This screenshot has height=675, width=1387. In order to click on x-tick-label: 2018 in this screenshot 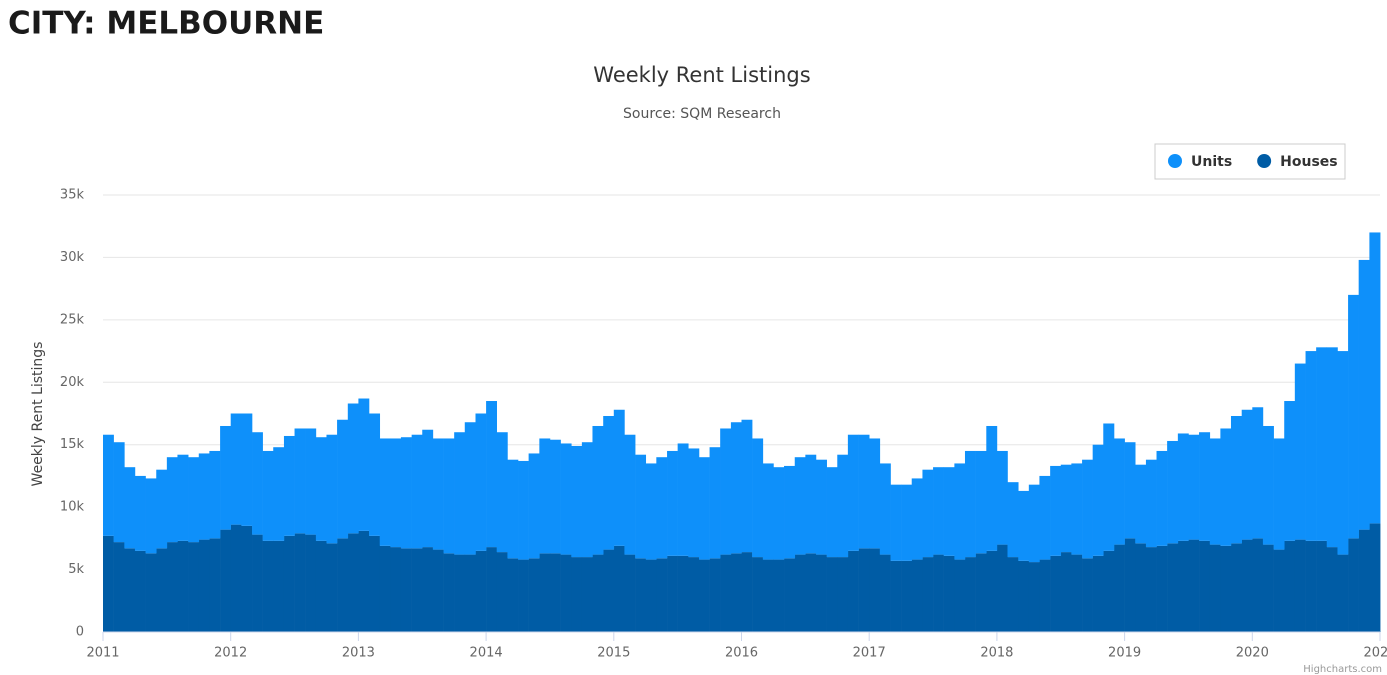, I will do `click(996, 653)`.